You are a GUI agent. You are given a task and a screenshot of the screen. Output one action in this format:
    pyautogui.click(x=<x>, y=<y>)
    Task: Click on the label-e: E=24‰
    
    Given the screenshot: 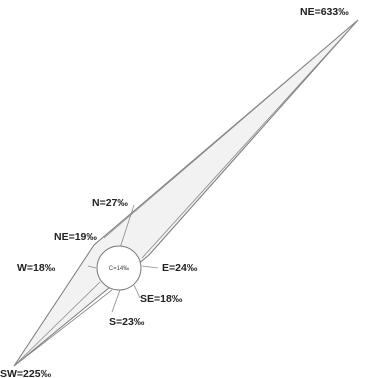 What is the action you would take?
    pyautogui.click(x=180, y=268)
    